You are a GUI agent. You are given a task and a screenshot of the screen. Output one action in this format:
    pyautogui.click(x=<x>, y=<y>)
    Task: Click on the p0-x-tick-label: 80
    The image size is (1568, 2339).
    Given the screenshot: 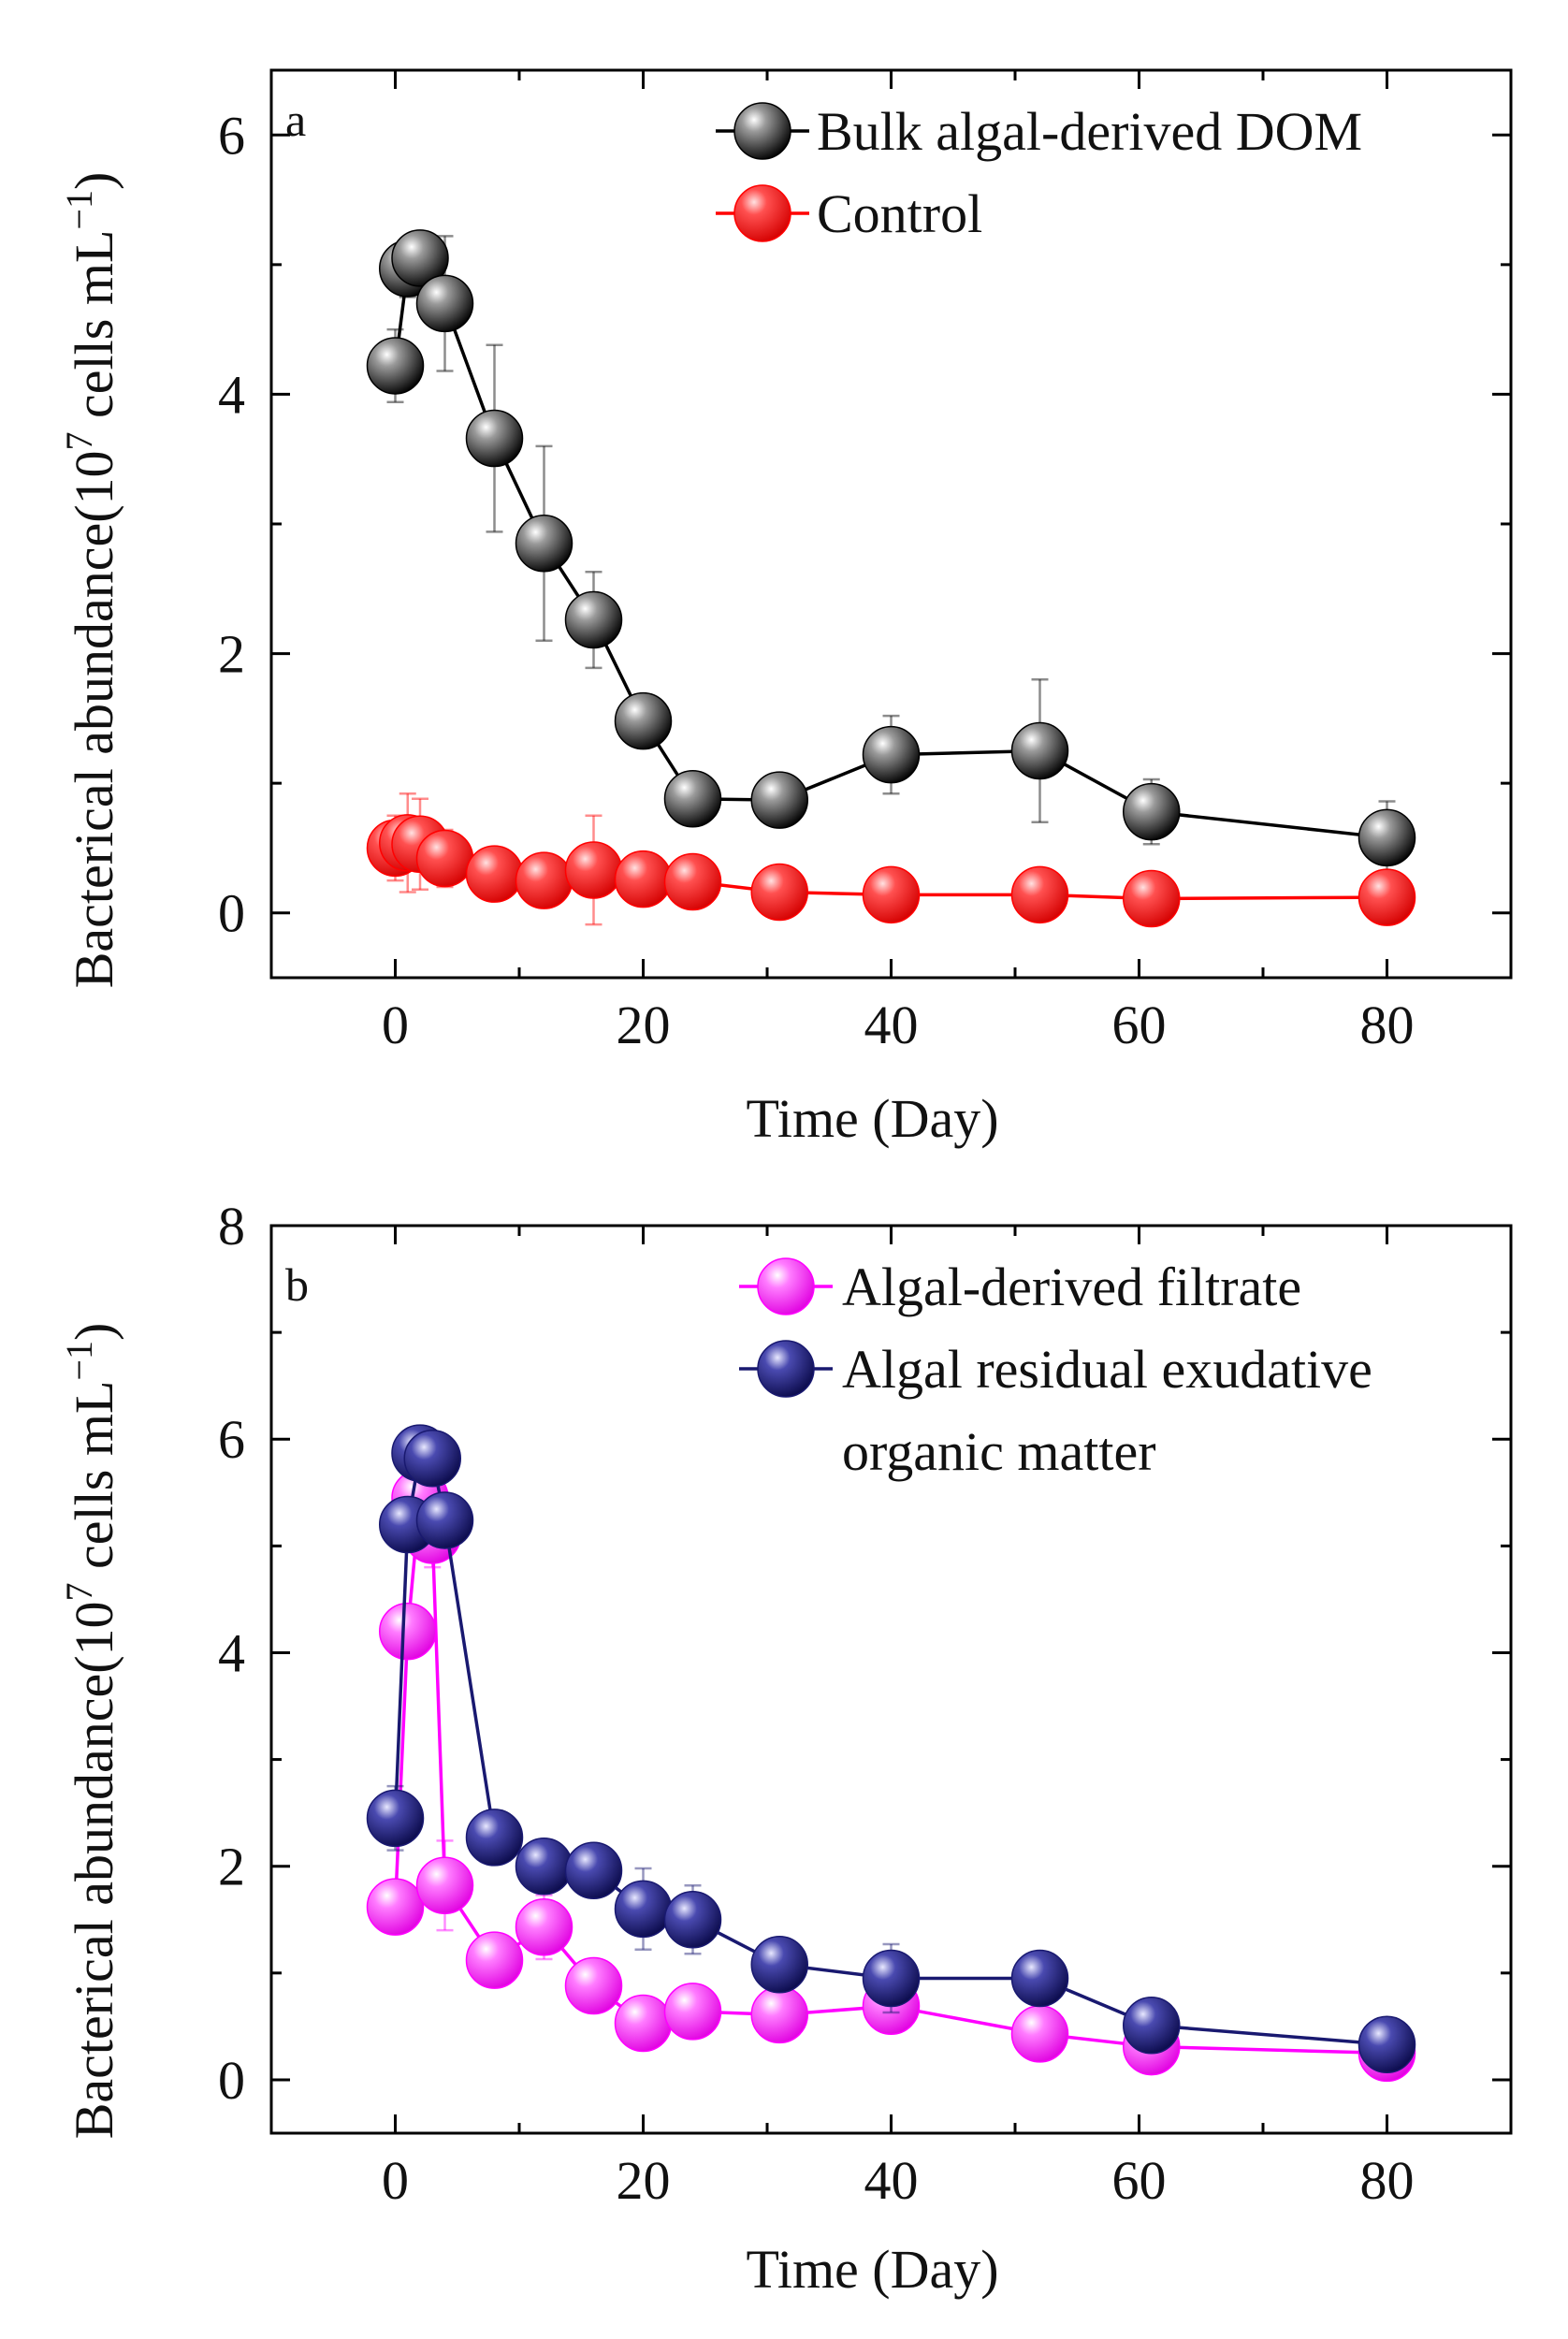 What is the action you would take?
    pyautogui.click(x=1387, y=1025)
    